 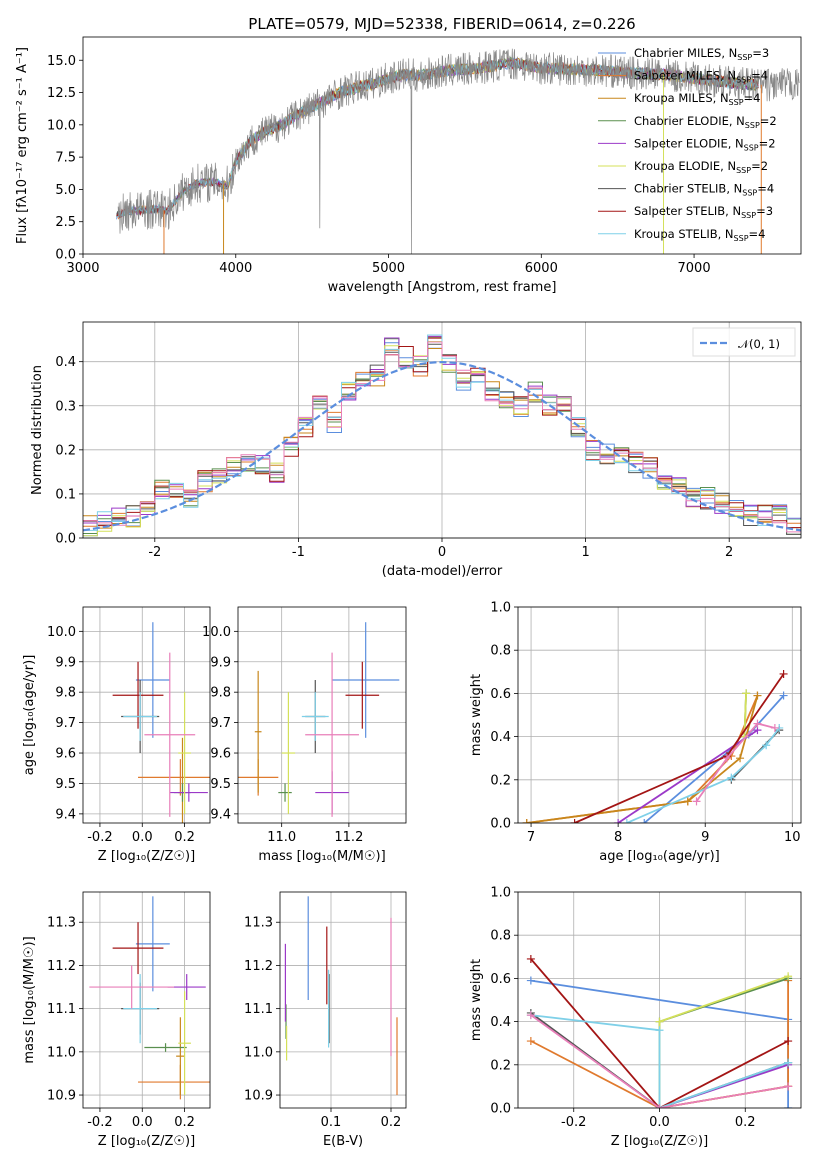 What do you see at coordinates (684, 234) in the screenshot?
I see `legend-label-text: Kroupa STELIB, N` at bounding box center [684, 234].